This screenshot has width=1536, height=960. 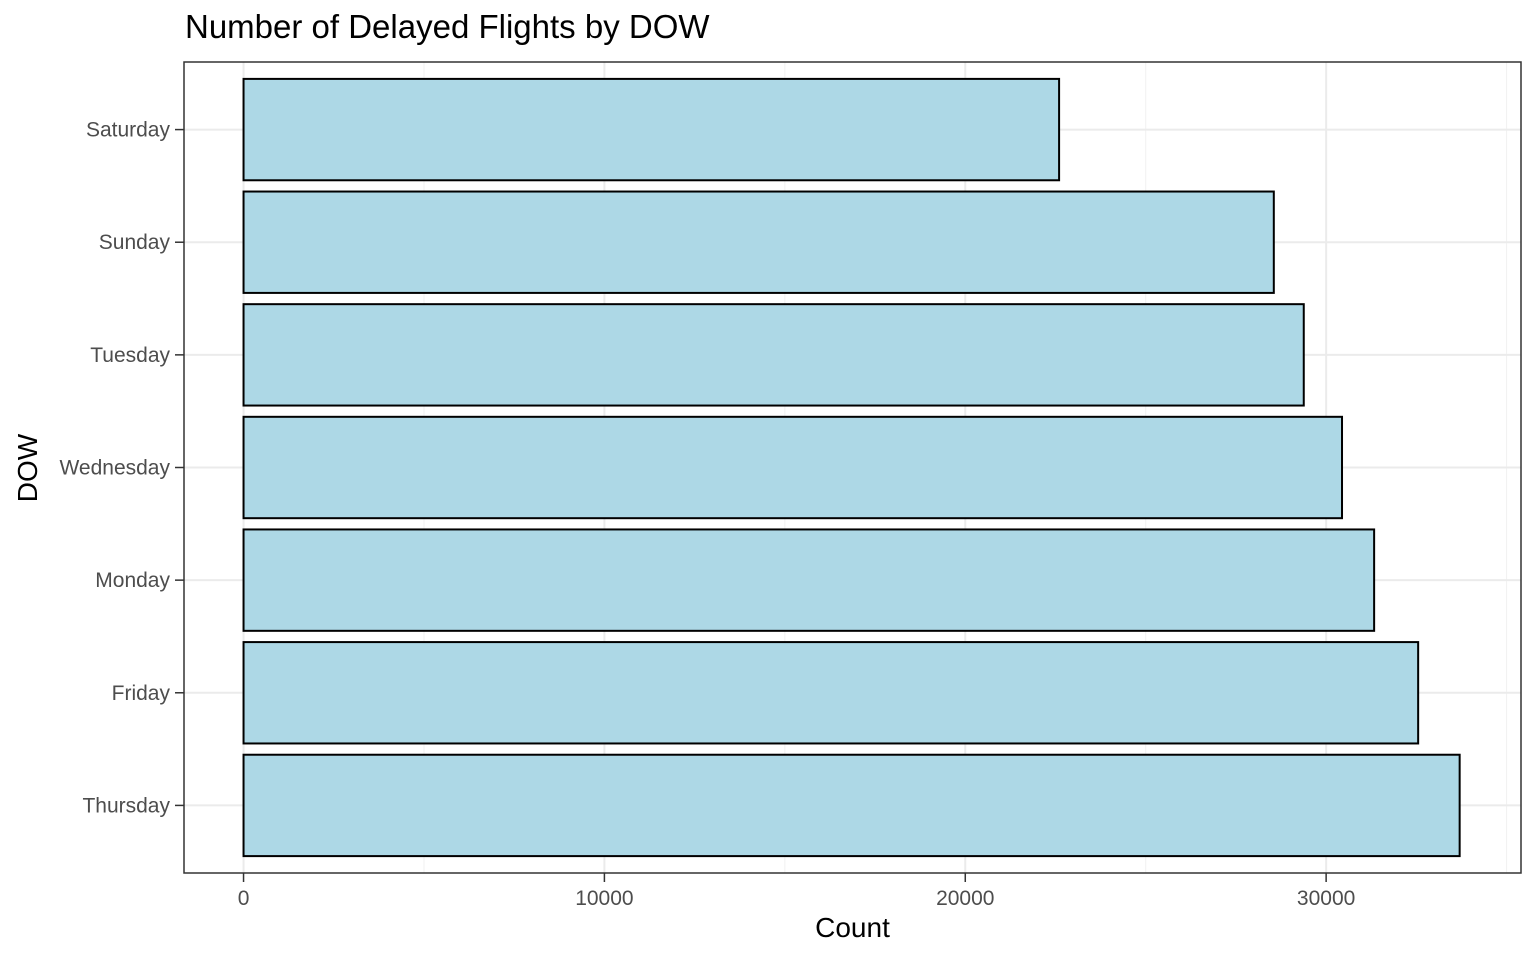 What do you see at coordinates (447, 26) in the screenshot?
I see `chart-title: Number of Delayed Flights by DOW` at bounding box center [447, 26].